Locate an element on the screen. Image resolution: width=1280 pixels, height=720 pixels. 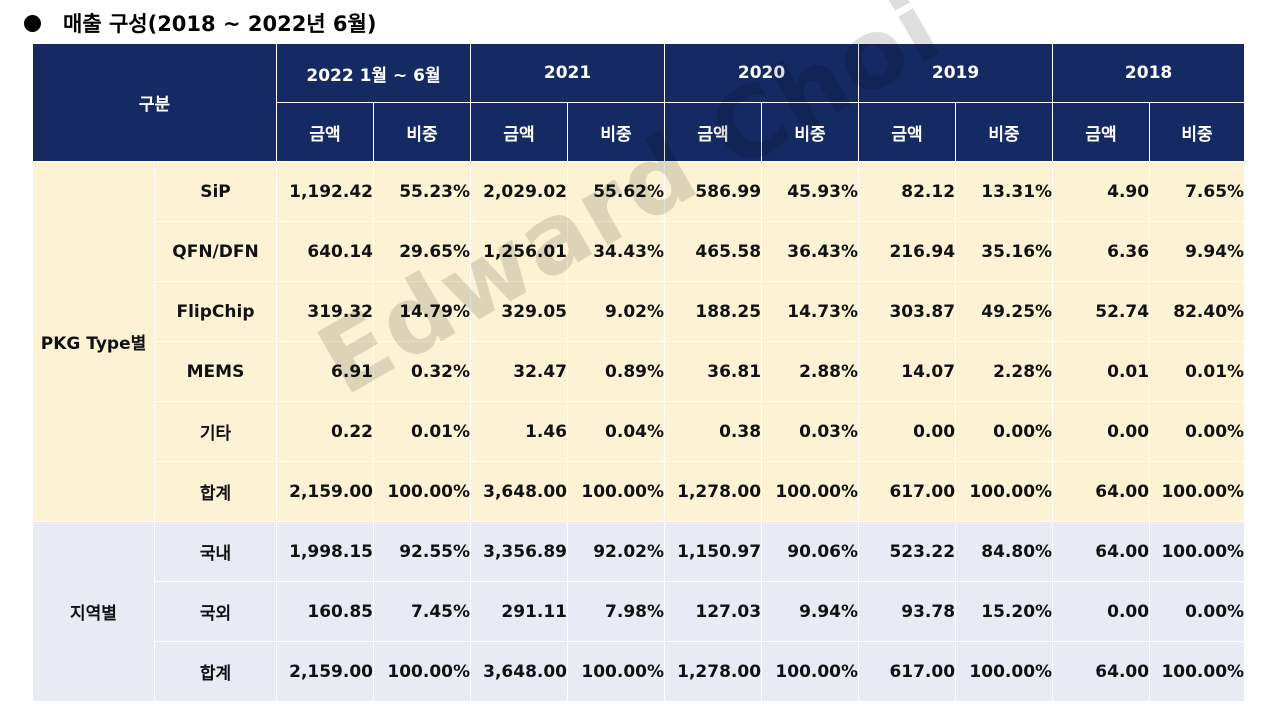
share-cell: 92.02% is located at coordinates (616, 551).